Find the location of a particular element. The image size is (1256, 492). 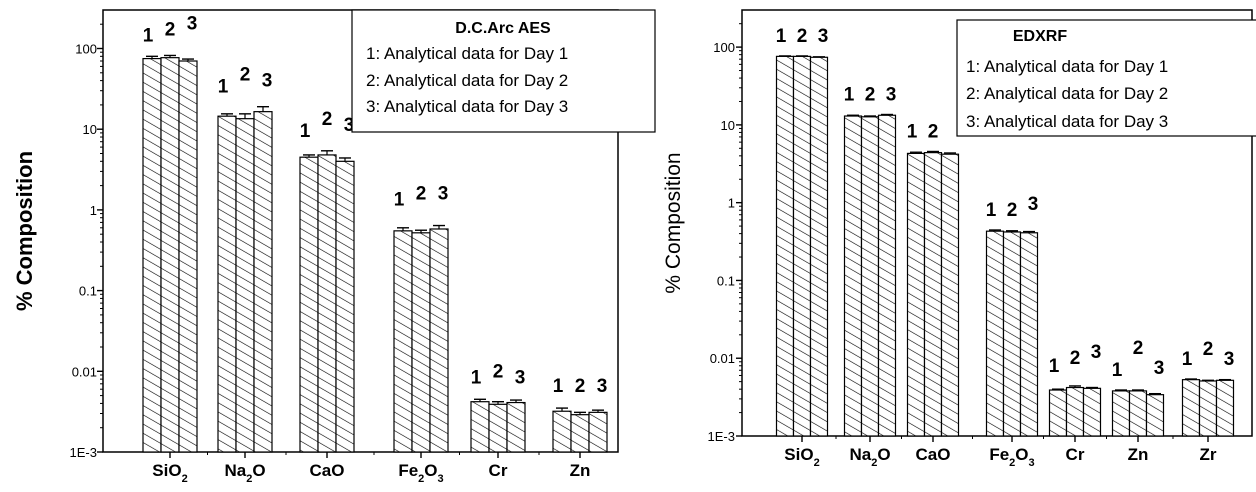

legend-title: EDXRF is located at coordinates (1040, 36).